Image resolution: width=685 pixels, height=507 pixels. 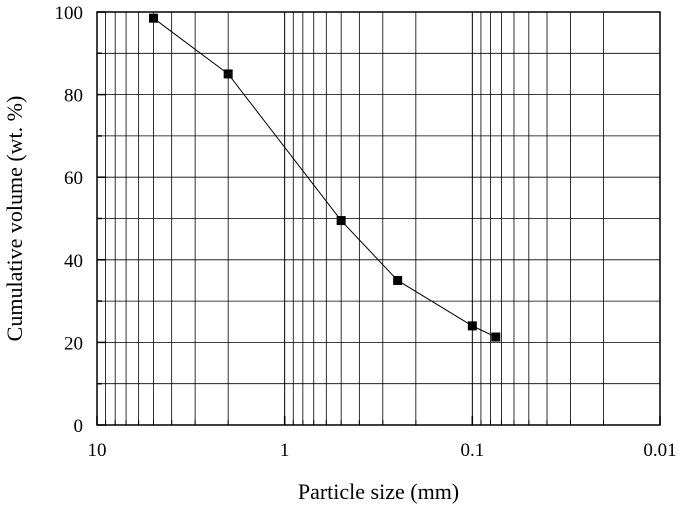 I want to click on x-tick-label: 0.1, so click(x=472, y=450).